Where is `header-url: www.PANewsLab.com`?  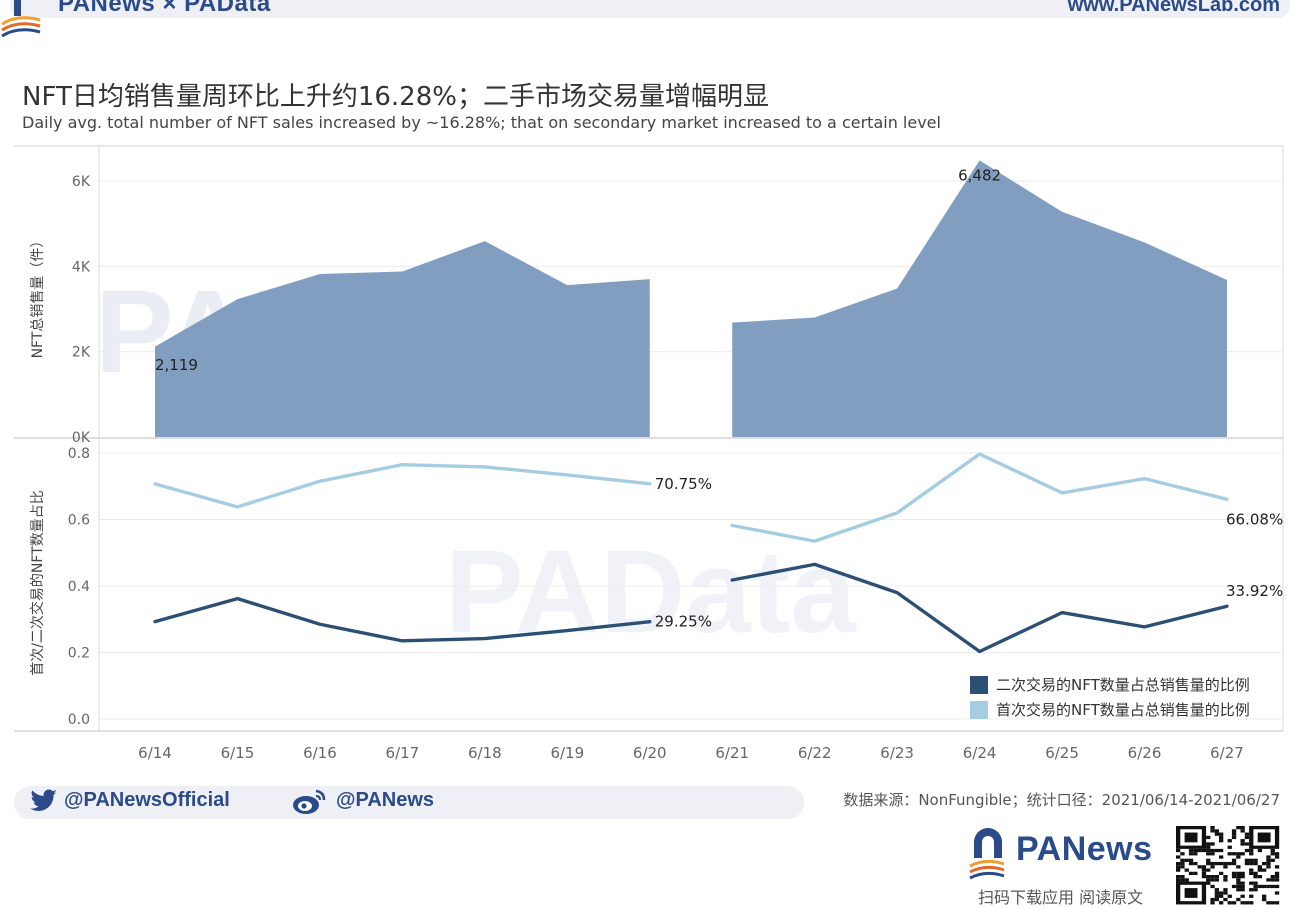 header-url: www.PANewsLab.com is located at coordinates (1173, 8).